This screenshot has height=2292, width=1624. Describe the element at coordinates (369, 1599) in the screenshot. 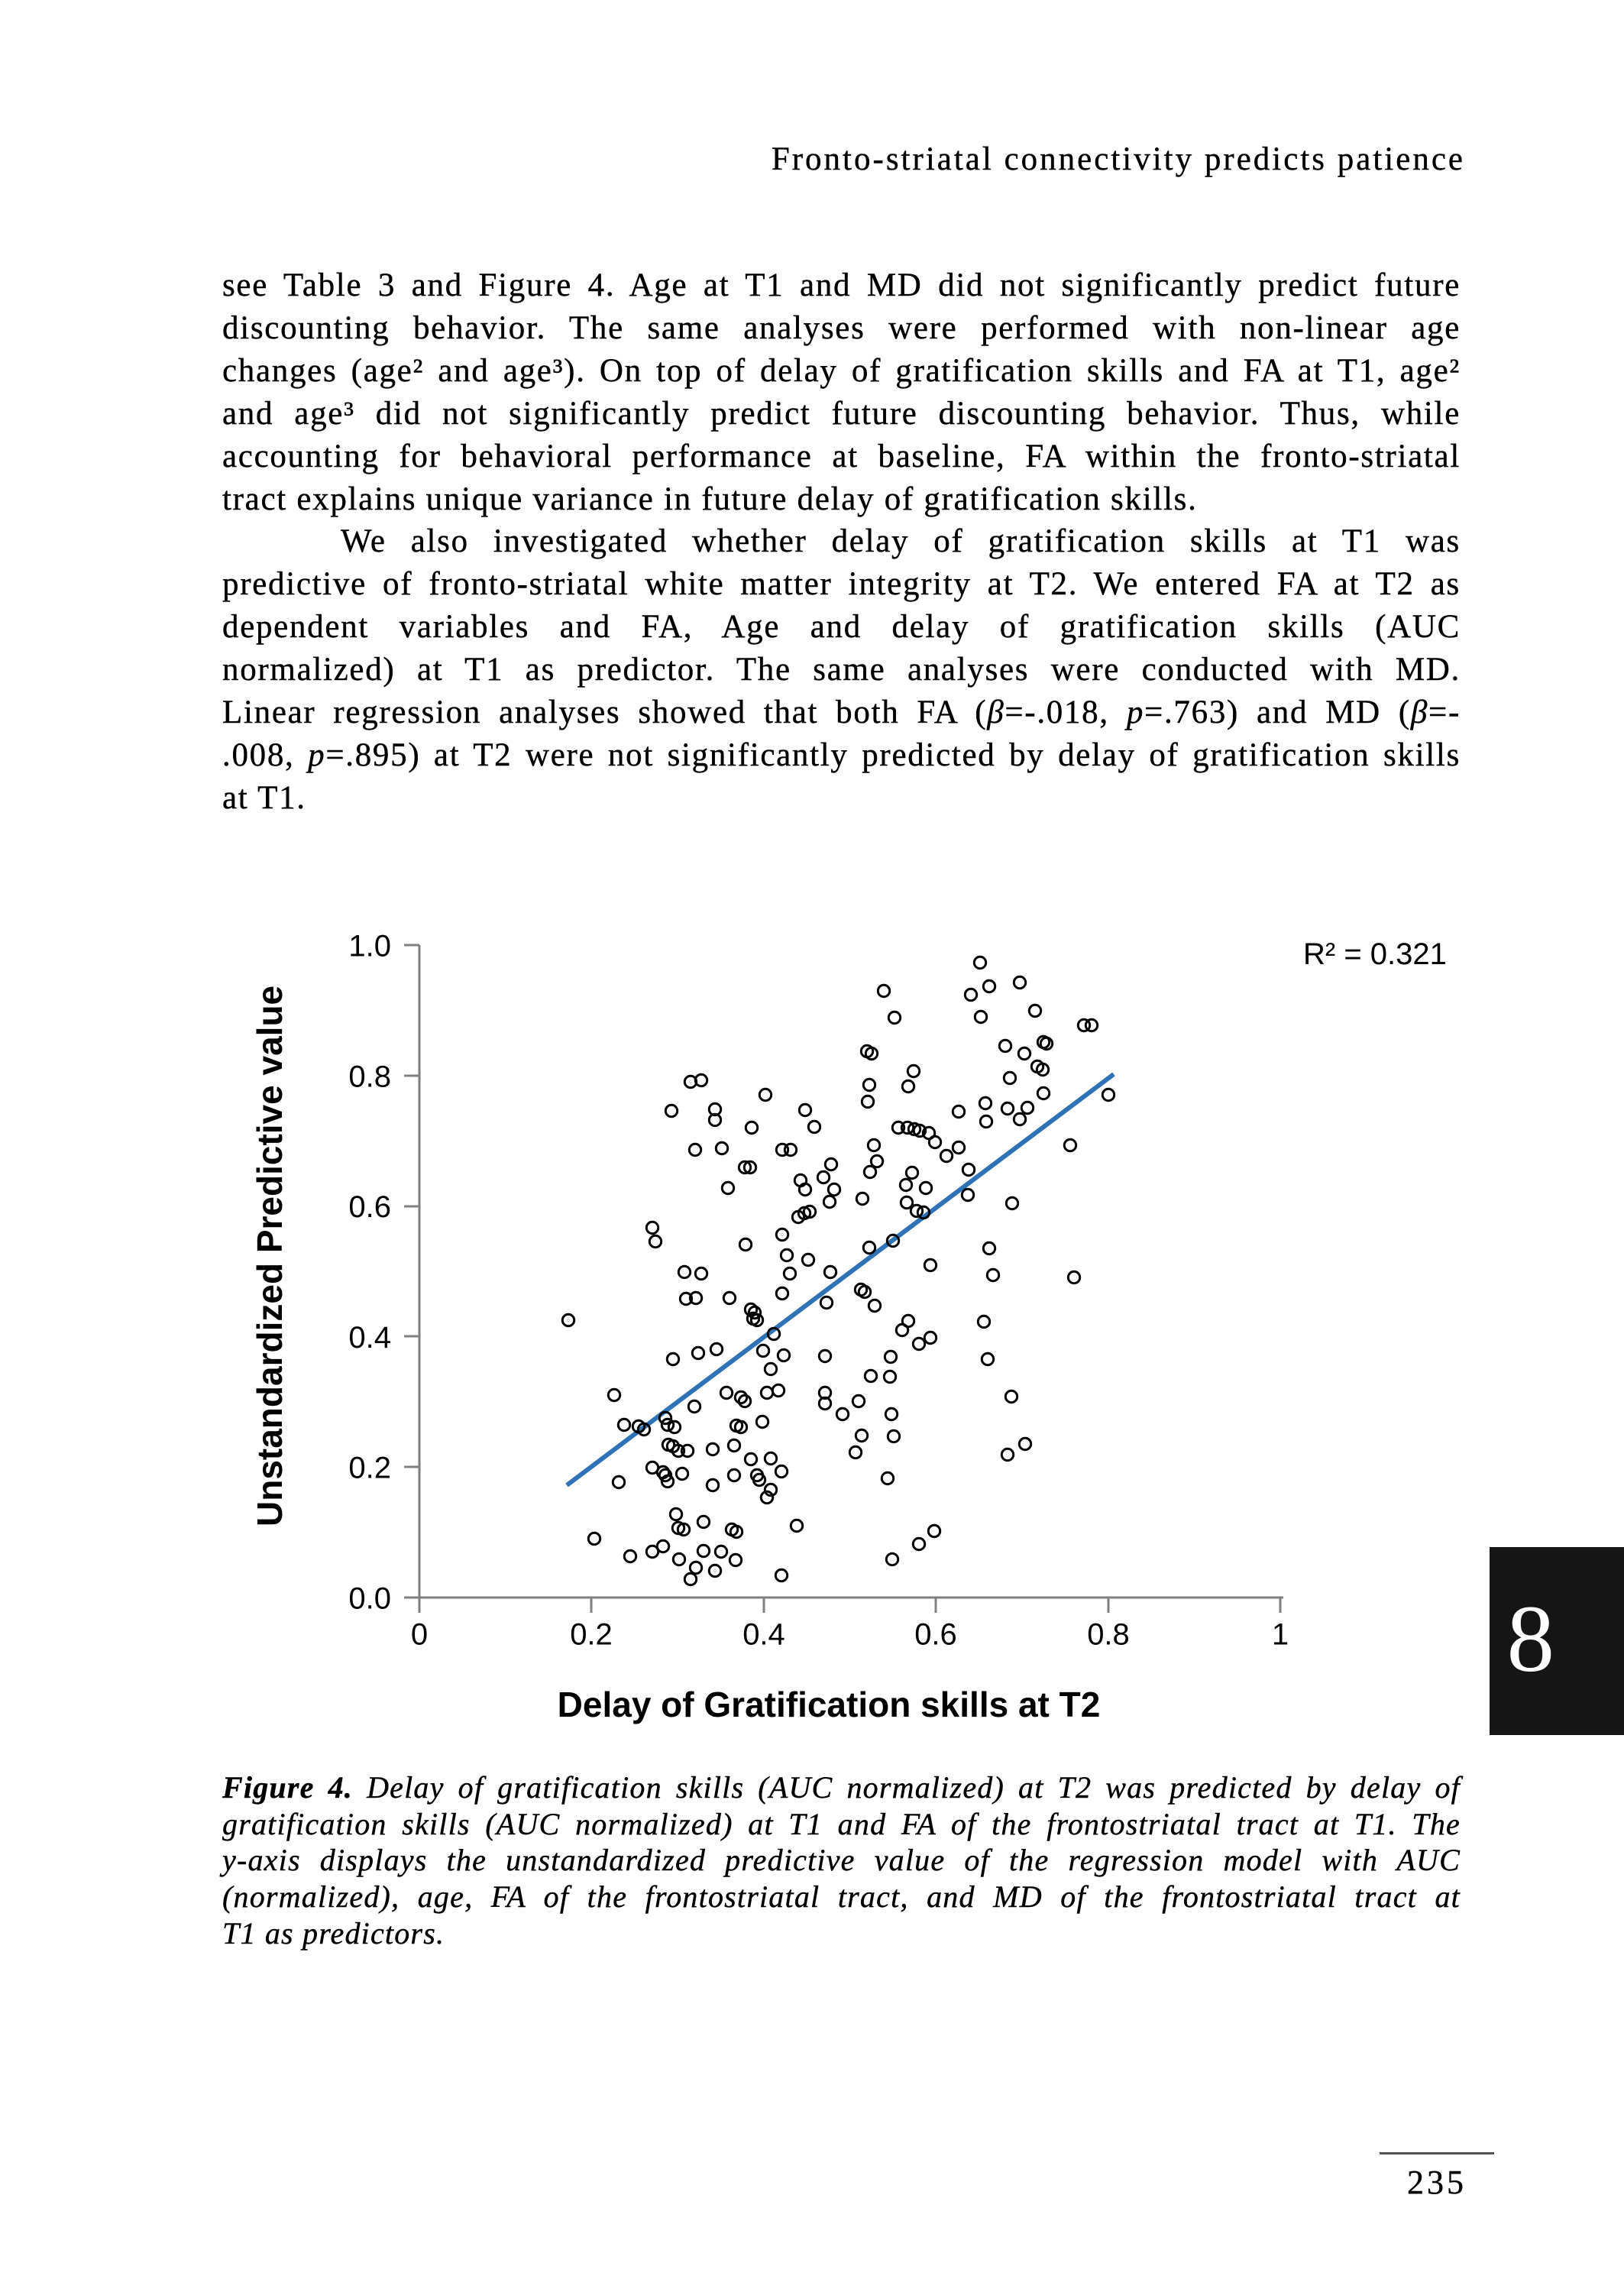

I see `svg-text: 0.0` at that location.